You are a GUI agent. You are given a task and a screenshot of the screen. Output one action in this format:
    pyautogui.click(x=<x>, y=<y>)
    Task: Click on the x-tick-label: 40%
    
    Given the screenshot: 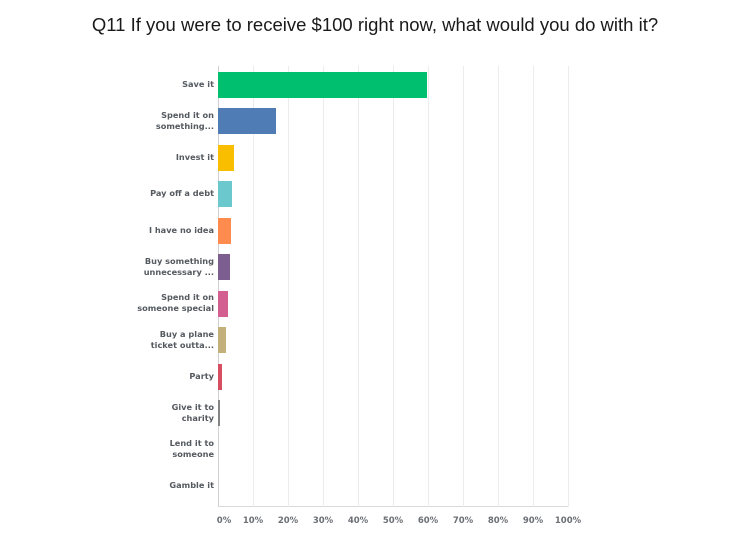 What is the action you would take?
    pyautogui.click(x=358, y=521)
    